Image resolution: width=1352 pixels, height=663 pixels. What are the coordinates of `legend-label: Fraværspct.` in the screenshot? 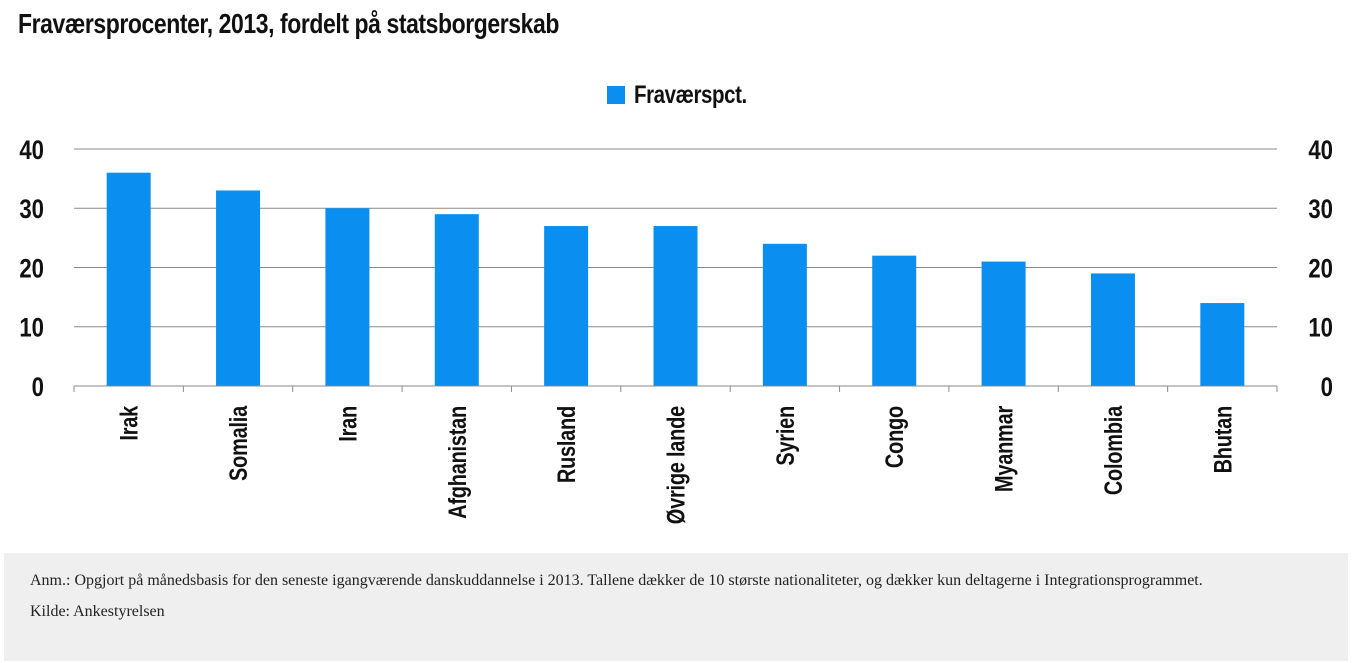 It's located at (690, 94).